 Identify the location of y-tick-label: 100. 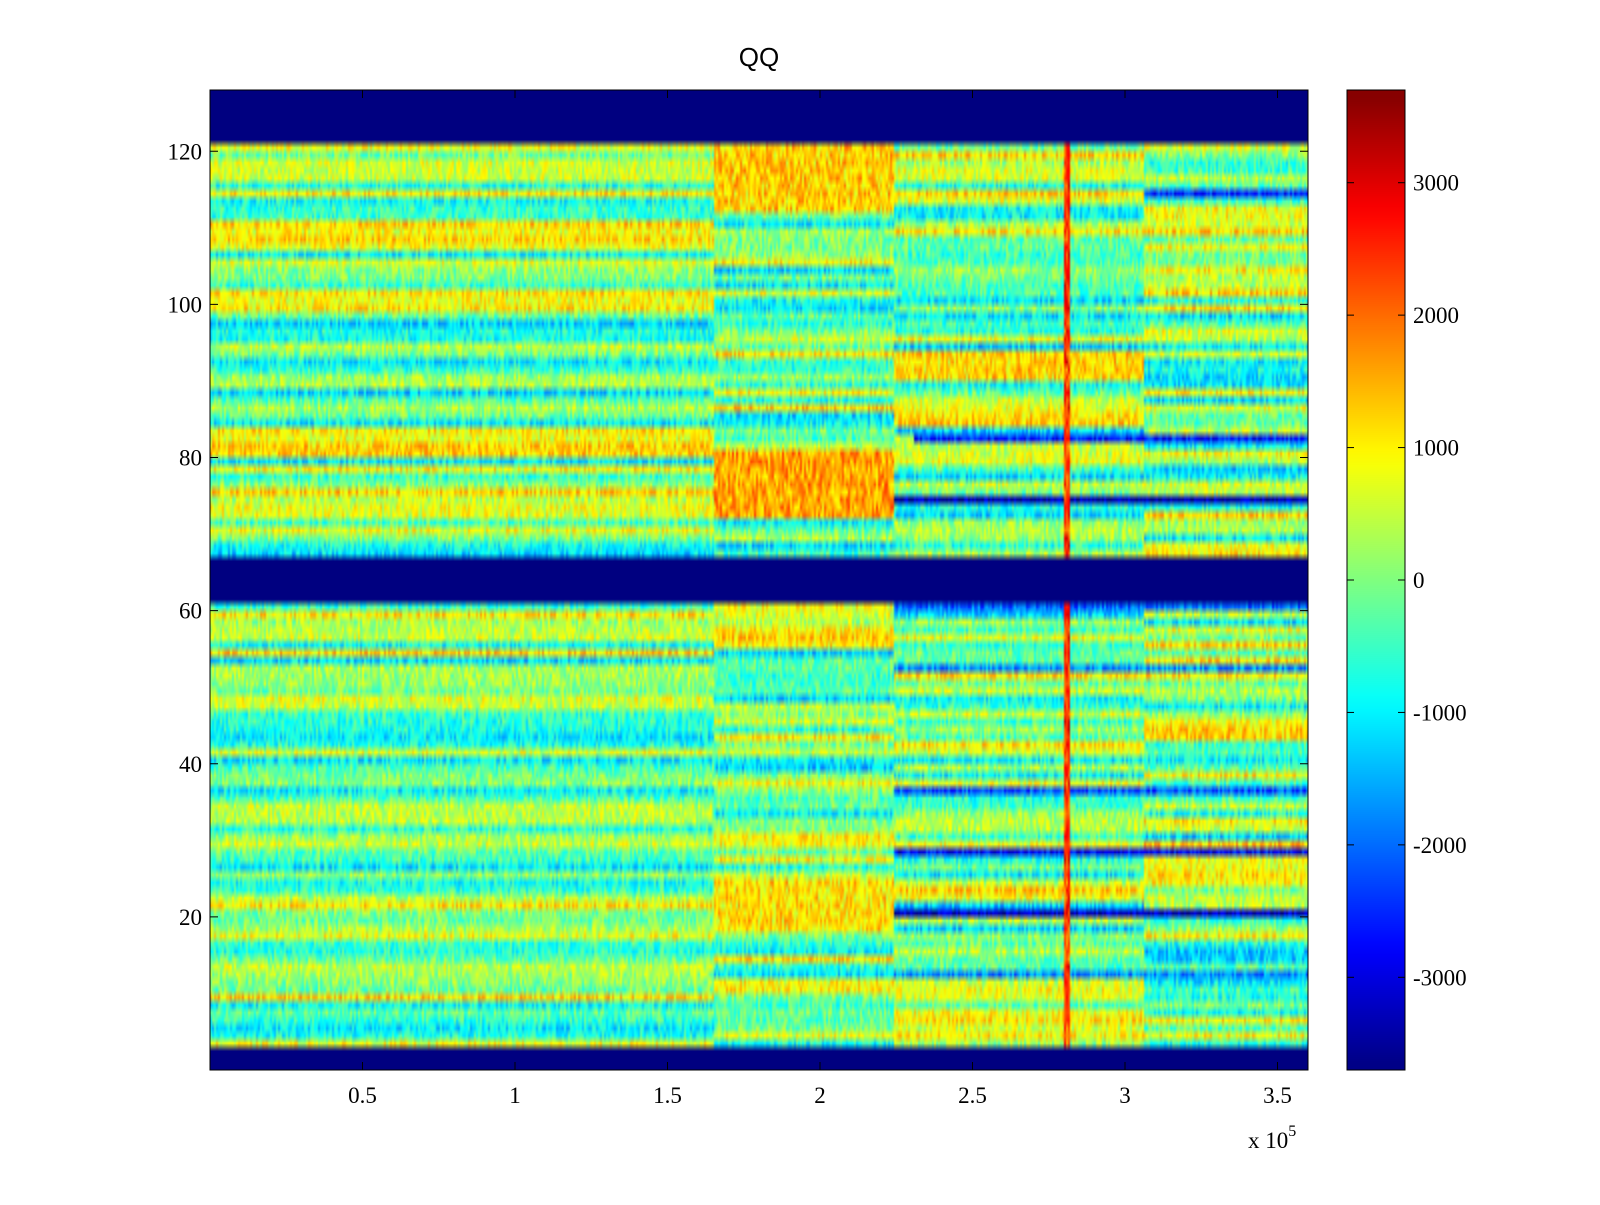
(185, 304).